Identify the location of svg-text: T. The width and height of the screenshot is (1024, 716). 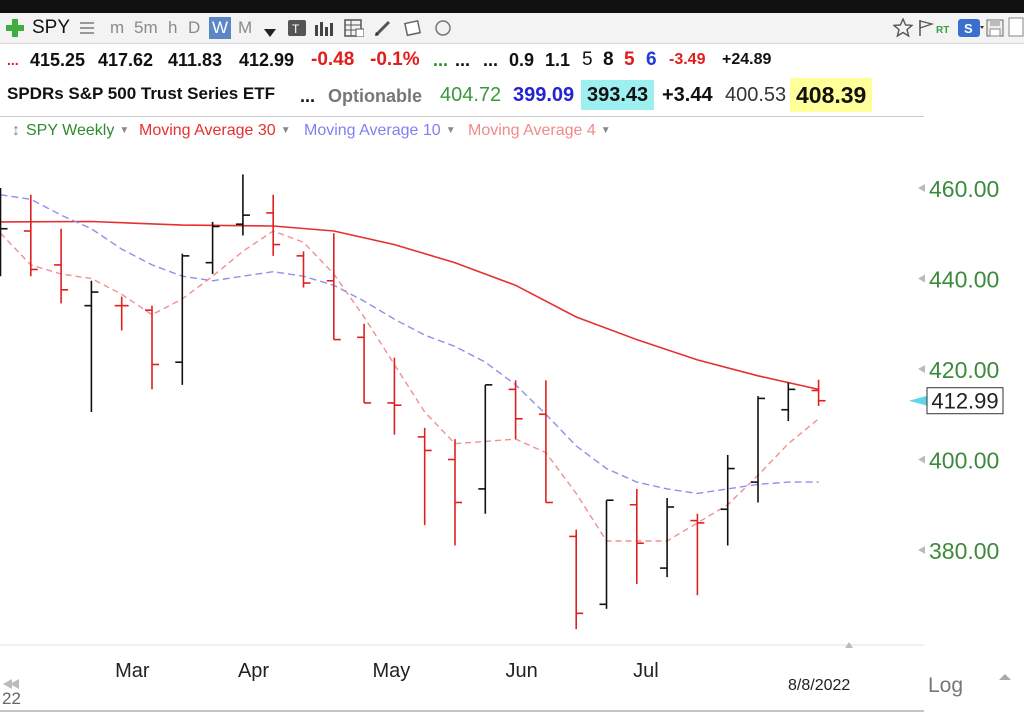
(296, 29).